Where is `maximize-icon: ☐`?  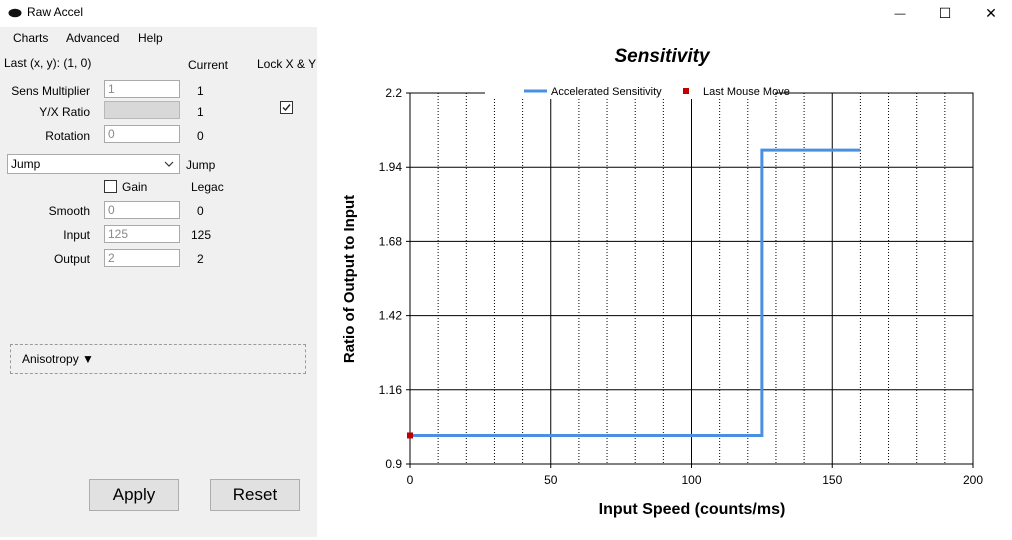
maximize-icon: ☐ is located at coordinates (945, 13).